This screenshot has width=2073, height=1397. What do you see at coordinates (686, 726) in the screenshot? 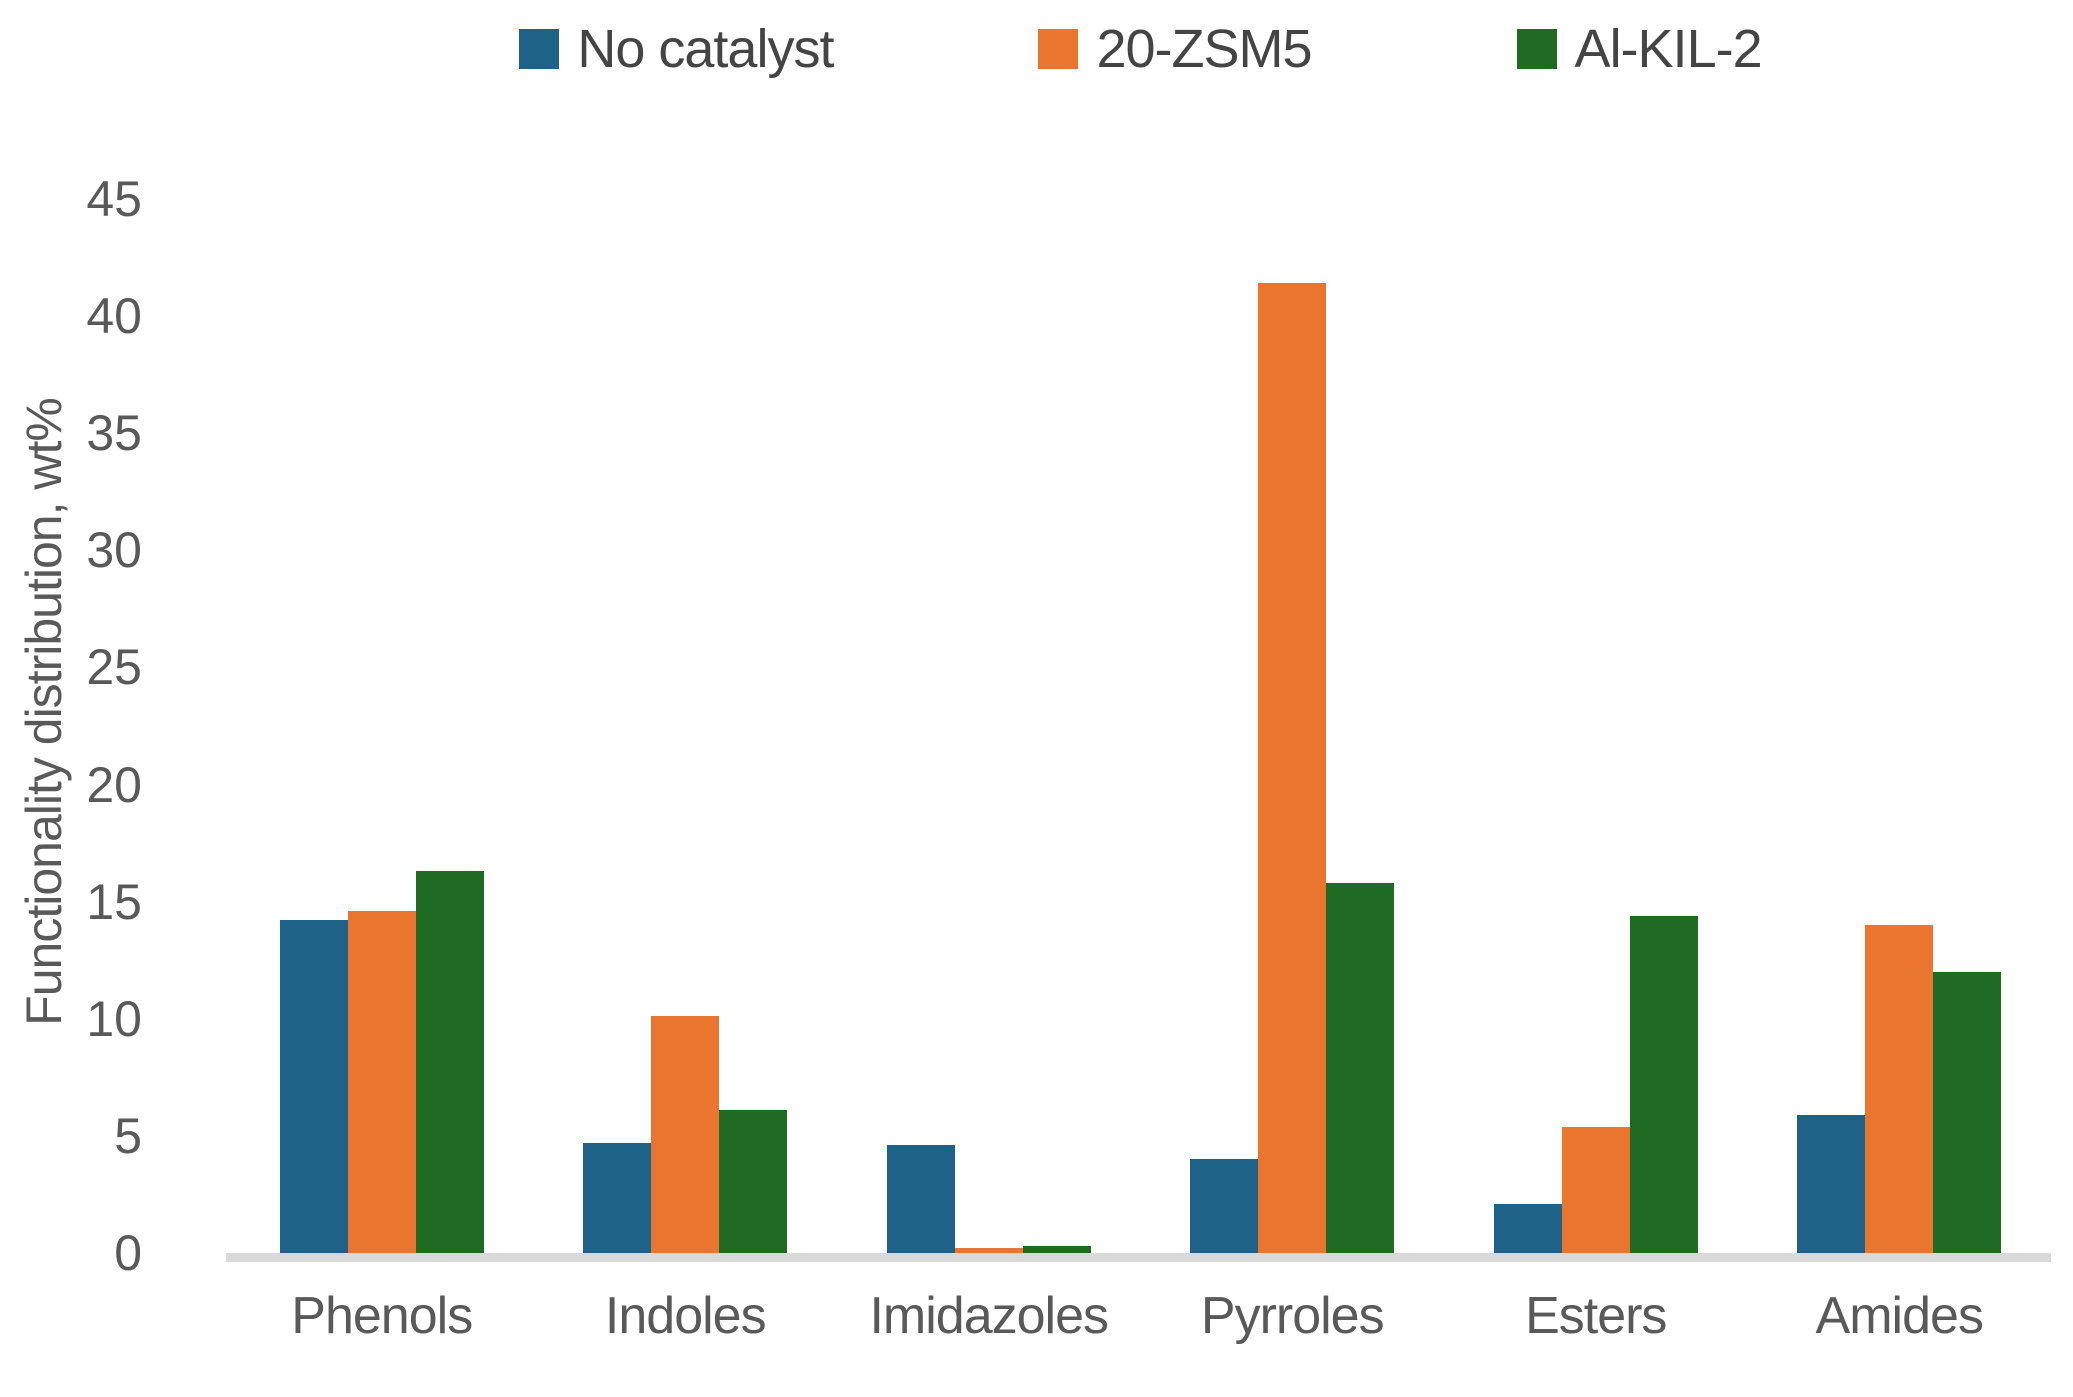
I see `bar-group-indoles` at bounding box center [686, 726].